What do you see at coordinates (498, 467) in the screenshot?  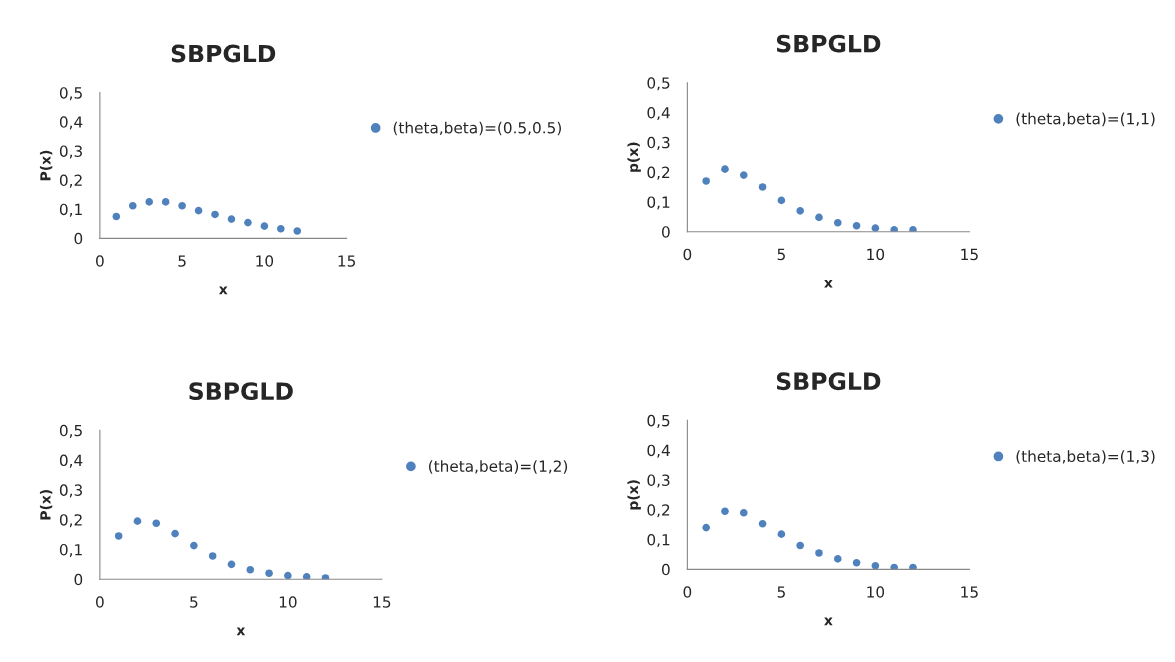 I see `legend-label: (theta,beta)=(1,2)` at bounding box center [498, 467].